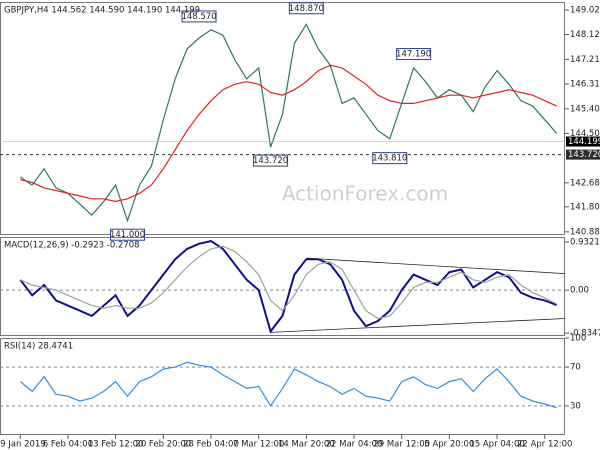 This screenshot has width=600, height=450. I want to click on panel-title: MACD(12,26,9) -0.2923 -0.2708, so click(72, 246).